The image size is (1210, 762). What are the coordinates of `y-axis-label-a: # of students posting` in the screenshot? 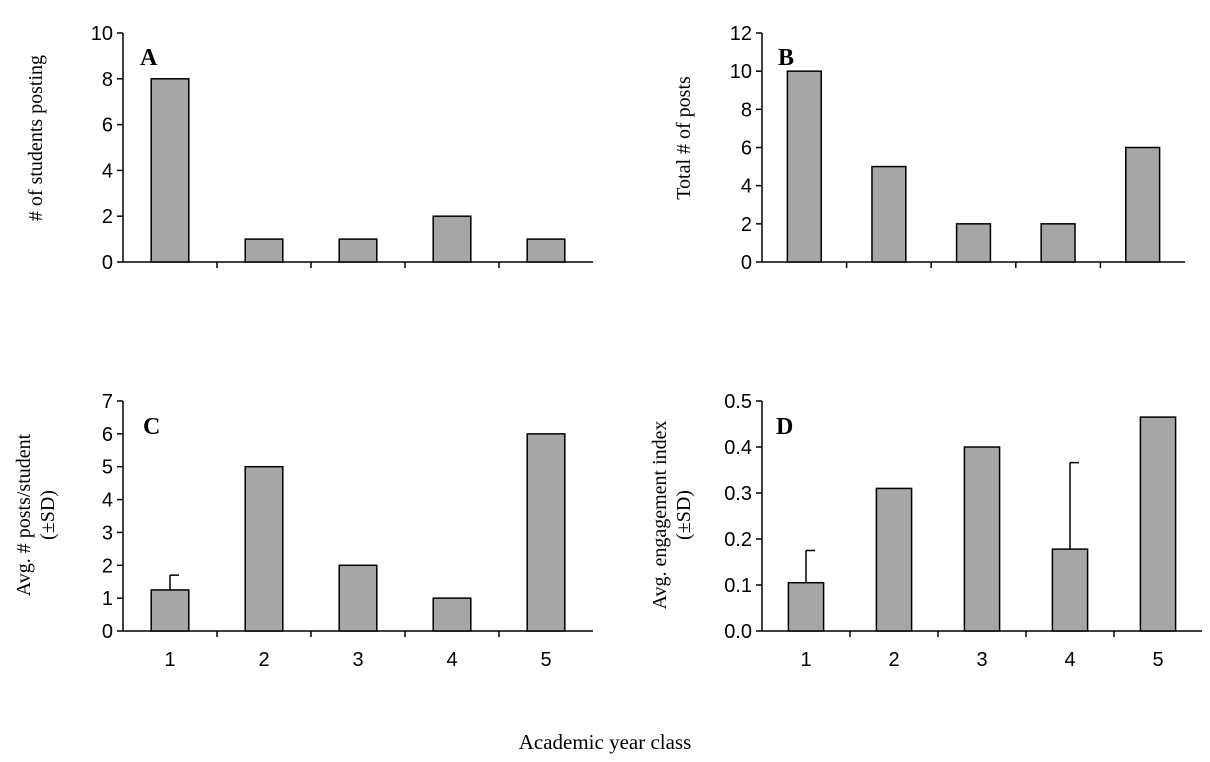 It's located at (36, 138).